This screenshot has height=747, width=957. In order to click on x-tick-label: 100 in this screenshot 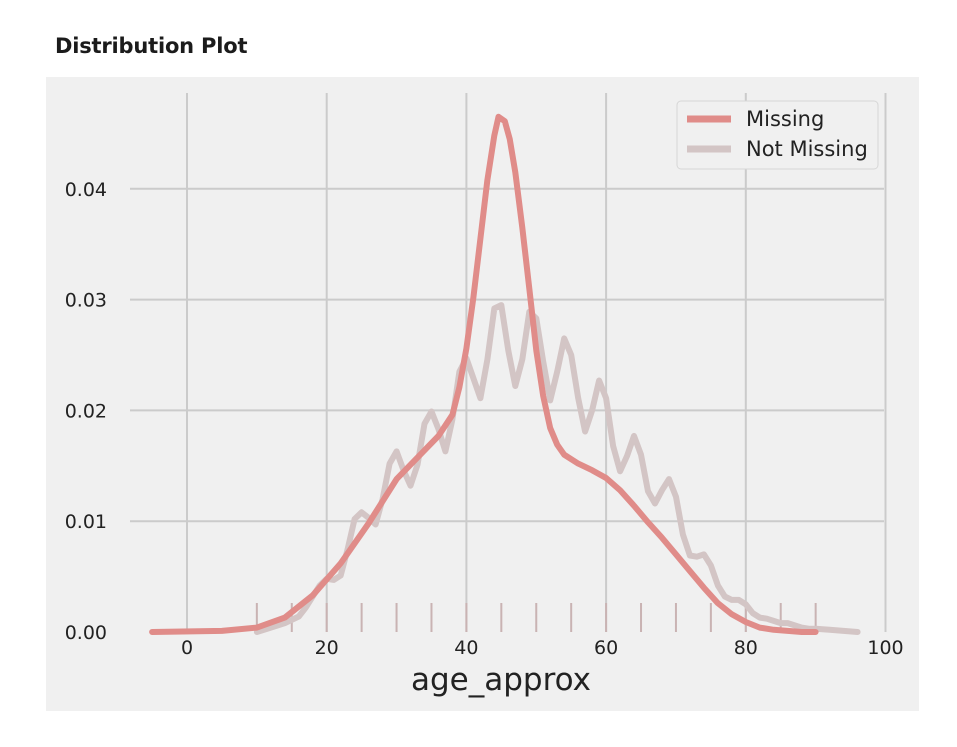, I will do `click(885, 648)`.